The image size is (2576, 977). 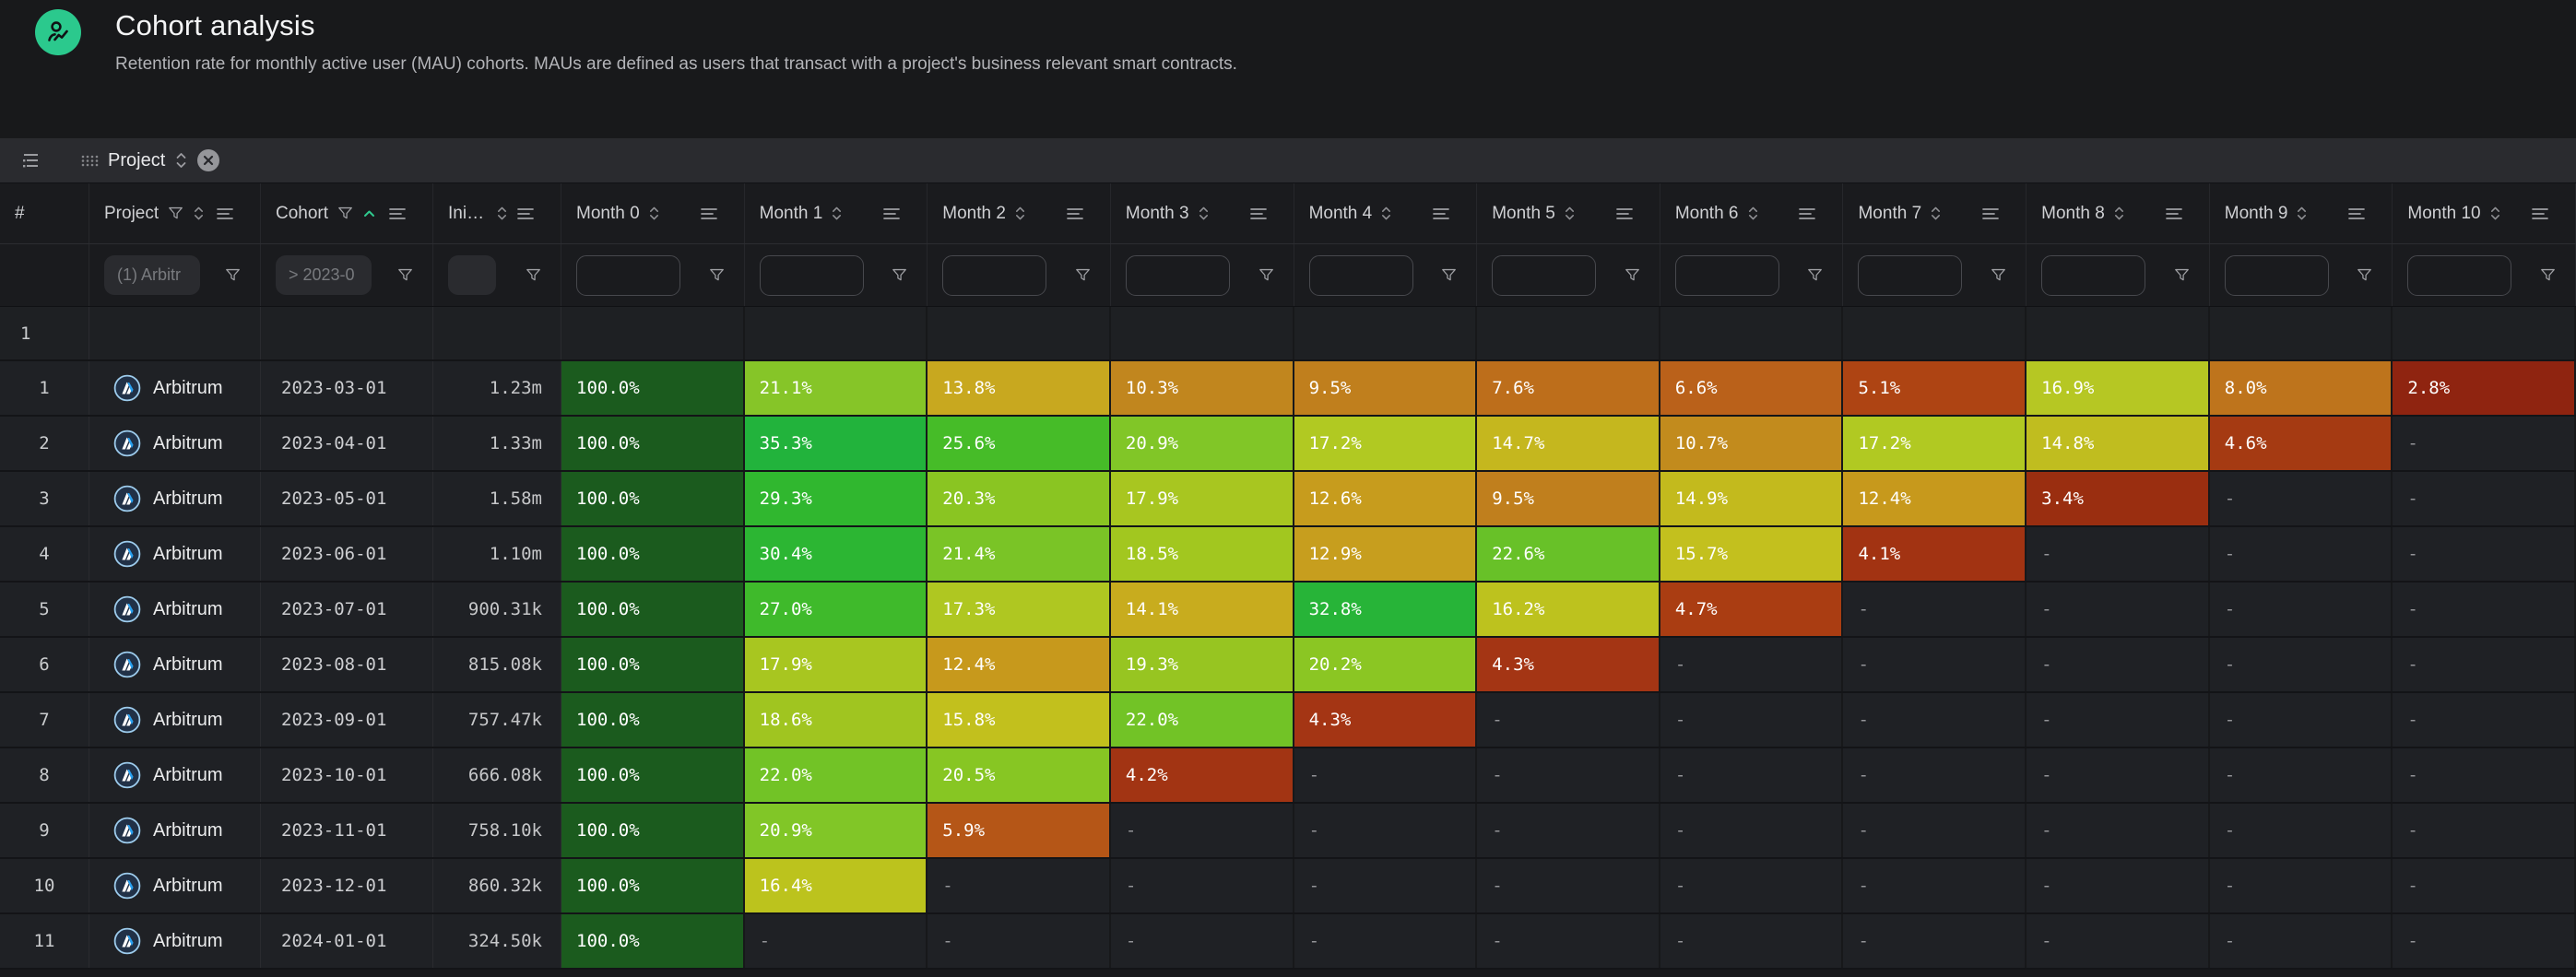 I want to click on filter-input-m3, so click(x=1177, y=275).